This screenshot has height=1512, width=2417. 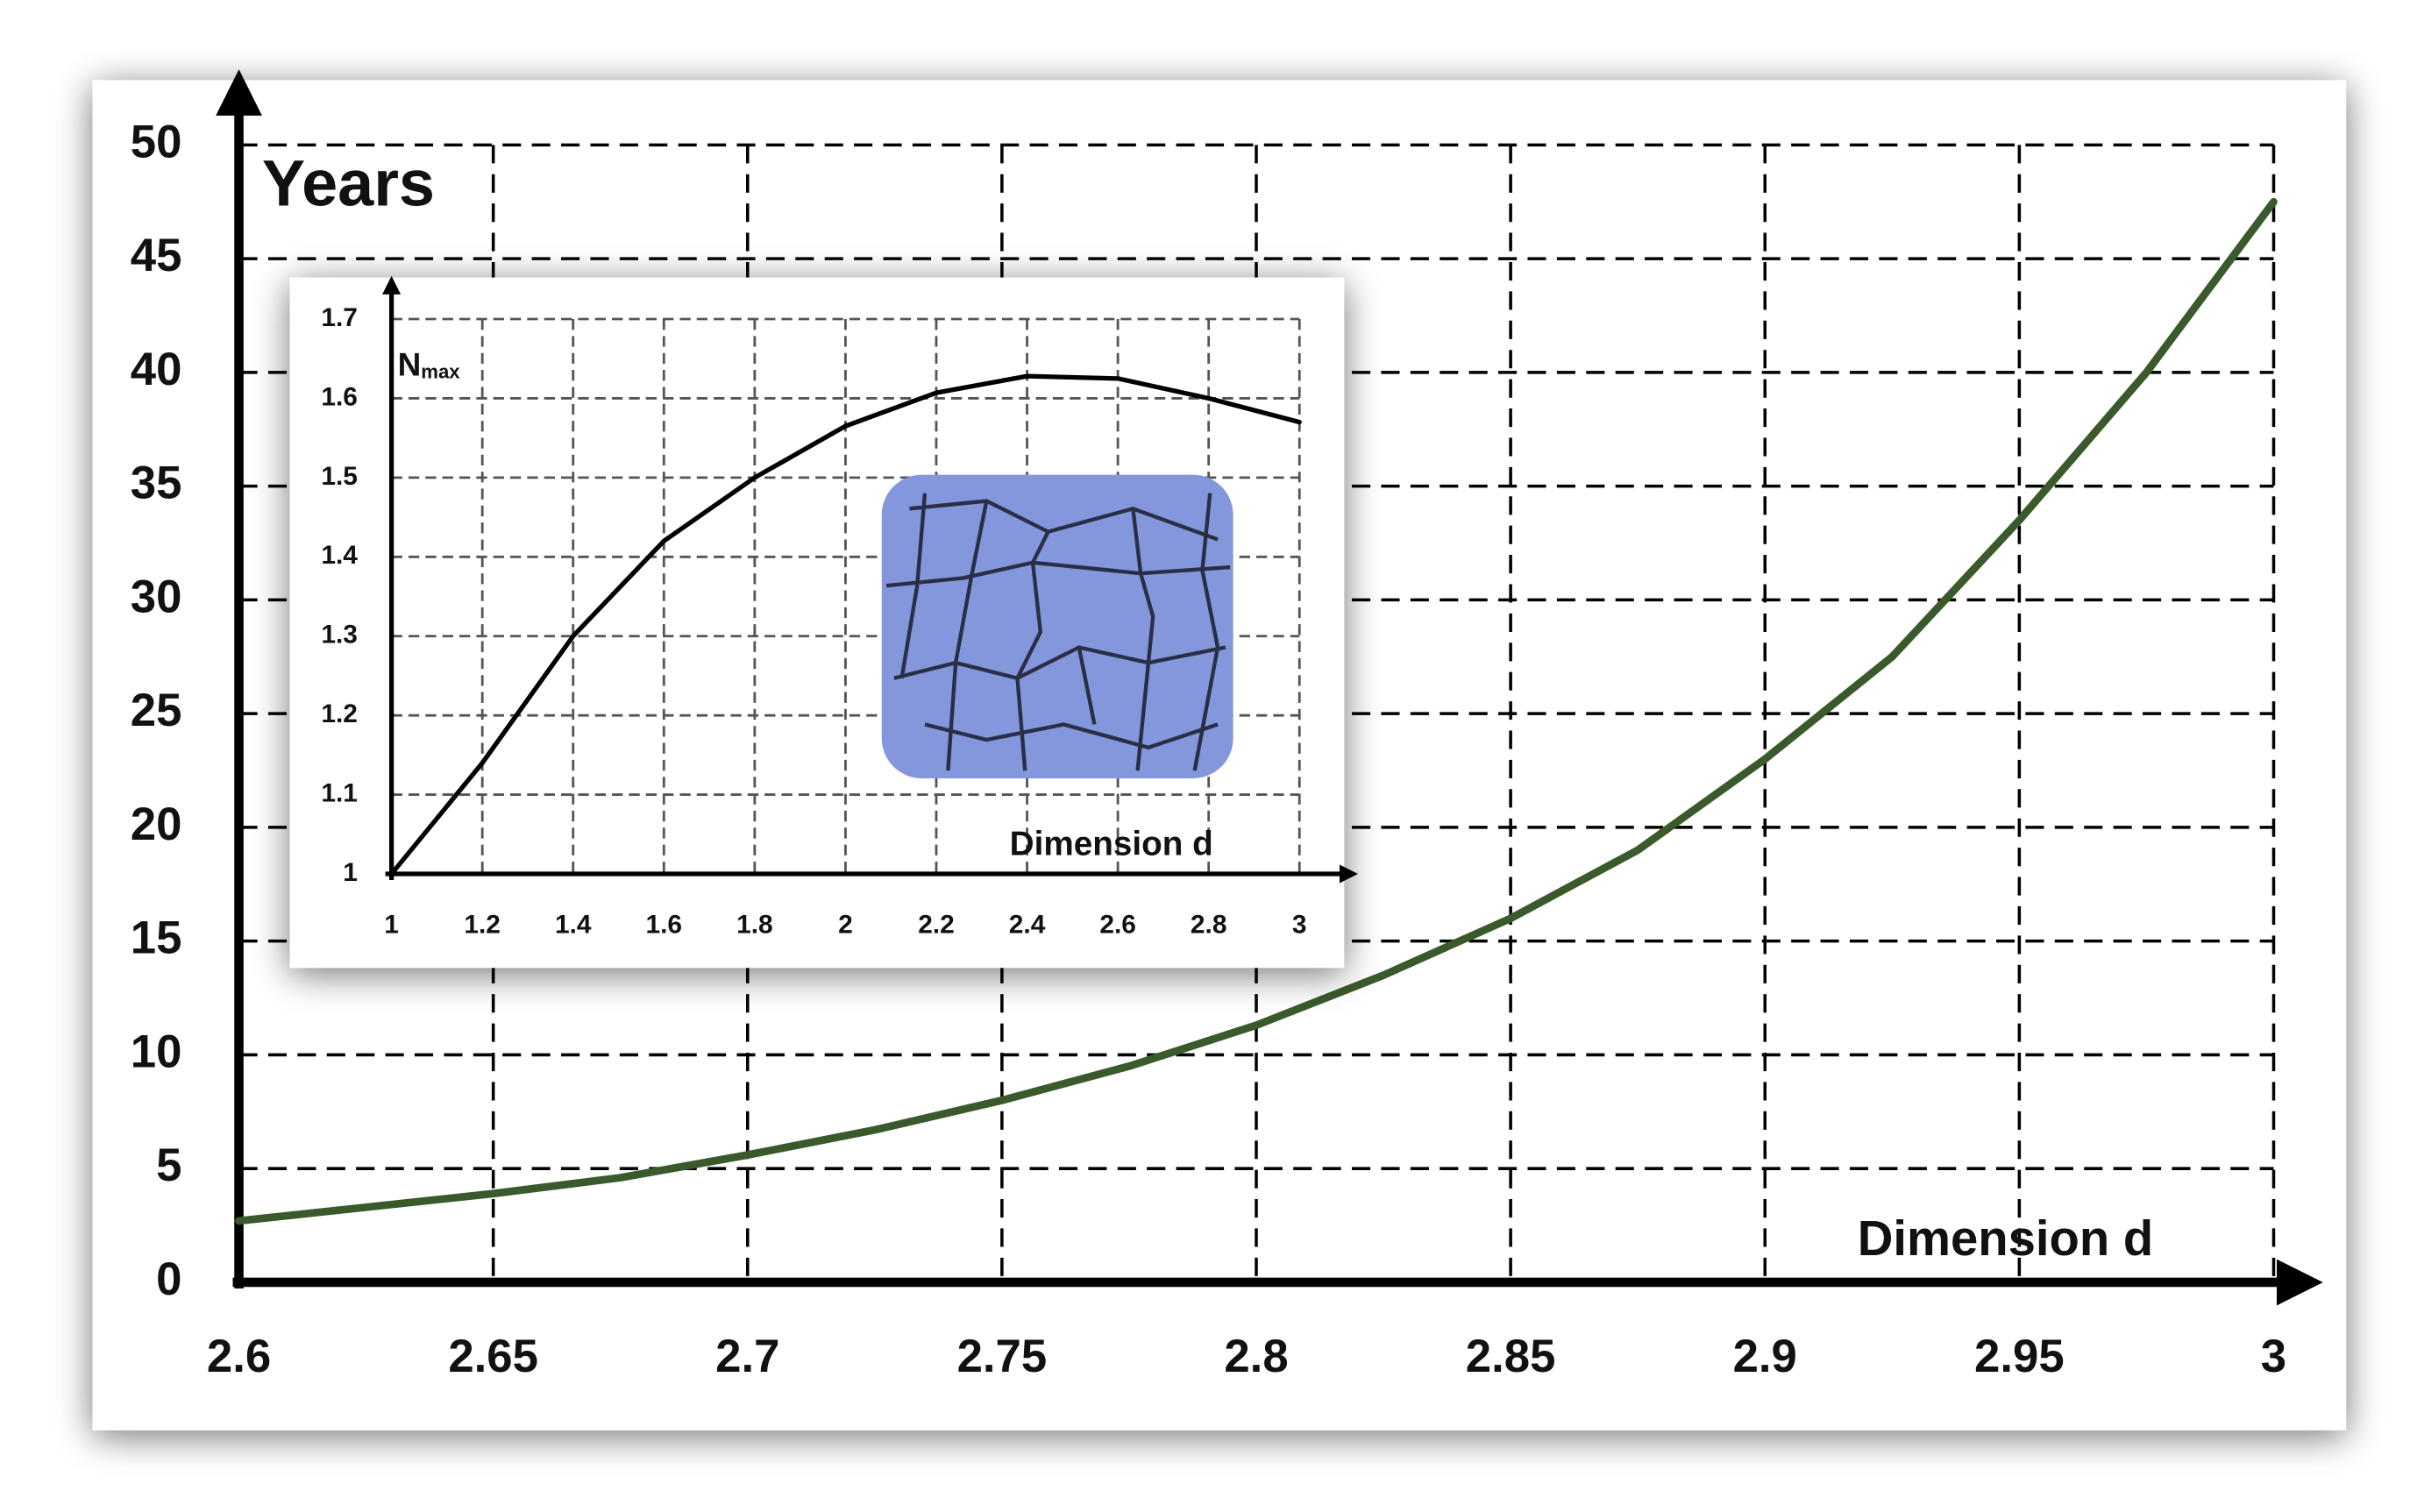 I want to click on y-tick-label: 25, so click(x=156, y=710).